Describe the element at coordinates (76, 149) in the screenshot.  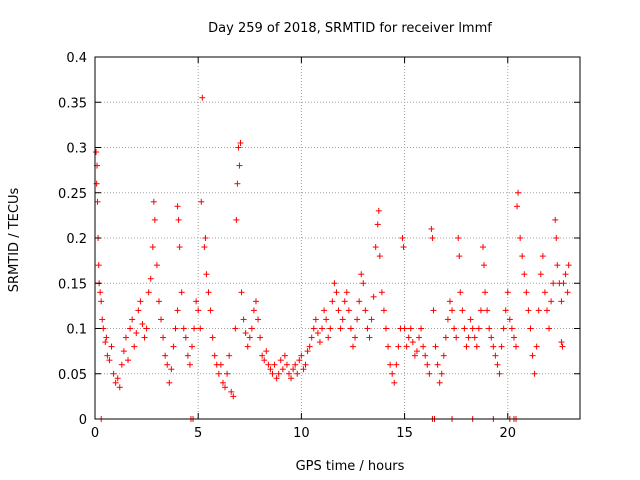
I see `y-tick-label: 0.3` at that location.